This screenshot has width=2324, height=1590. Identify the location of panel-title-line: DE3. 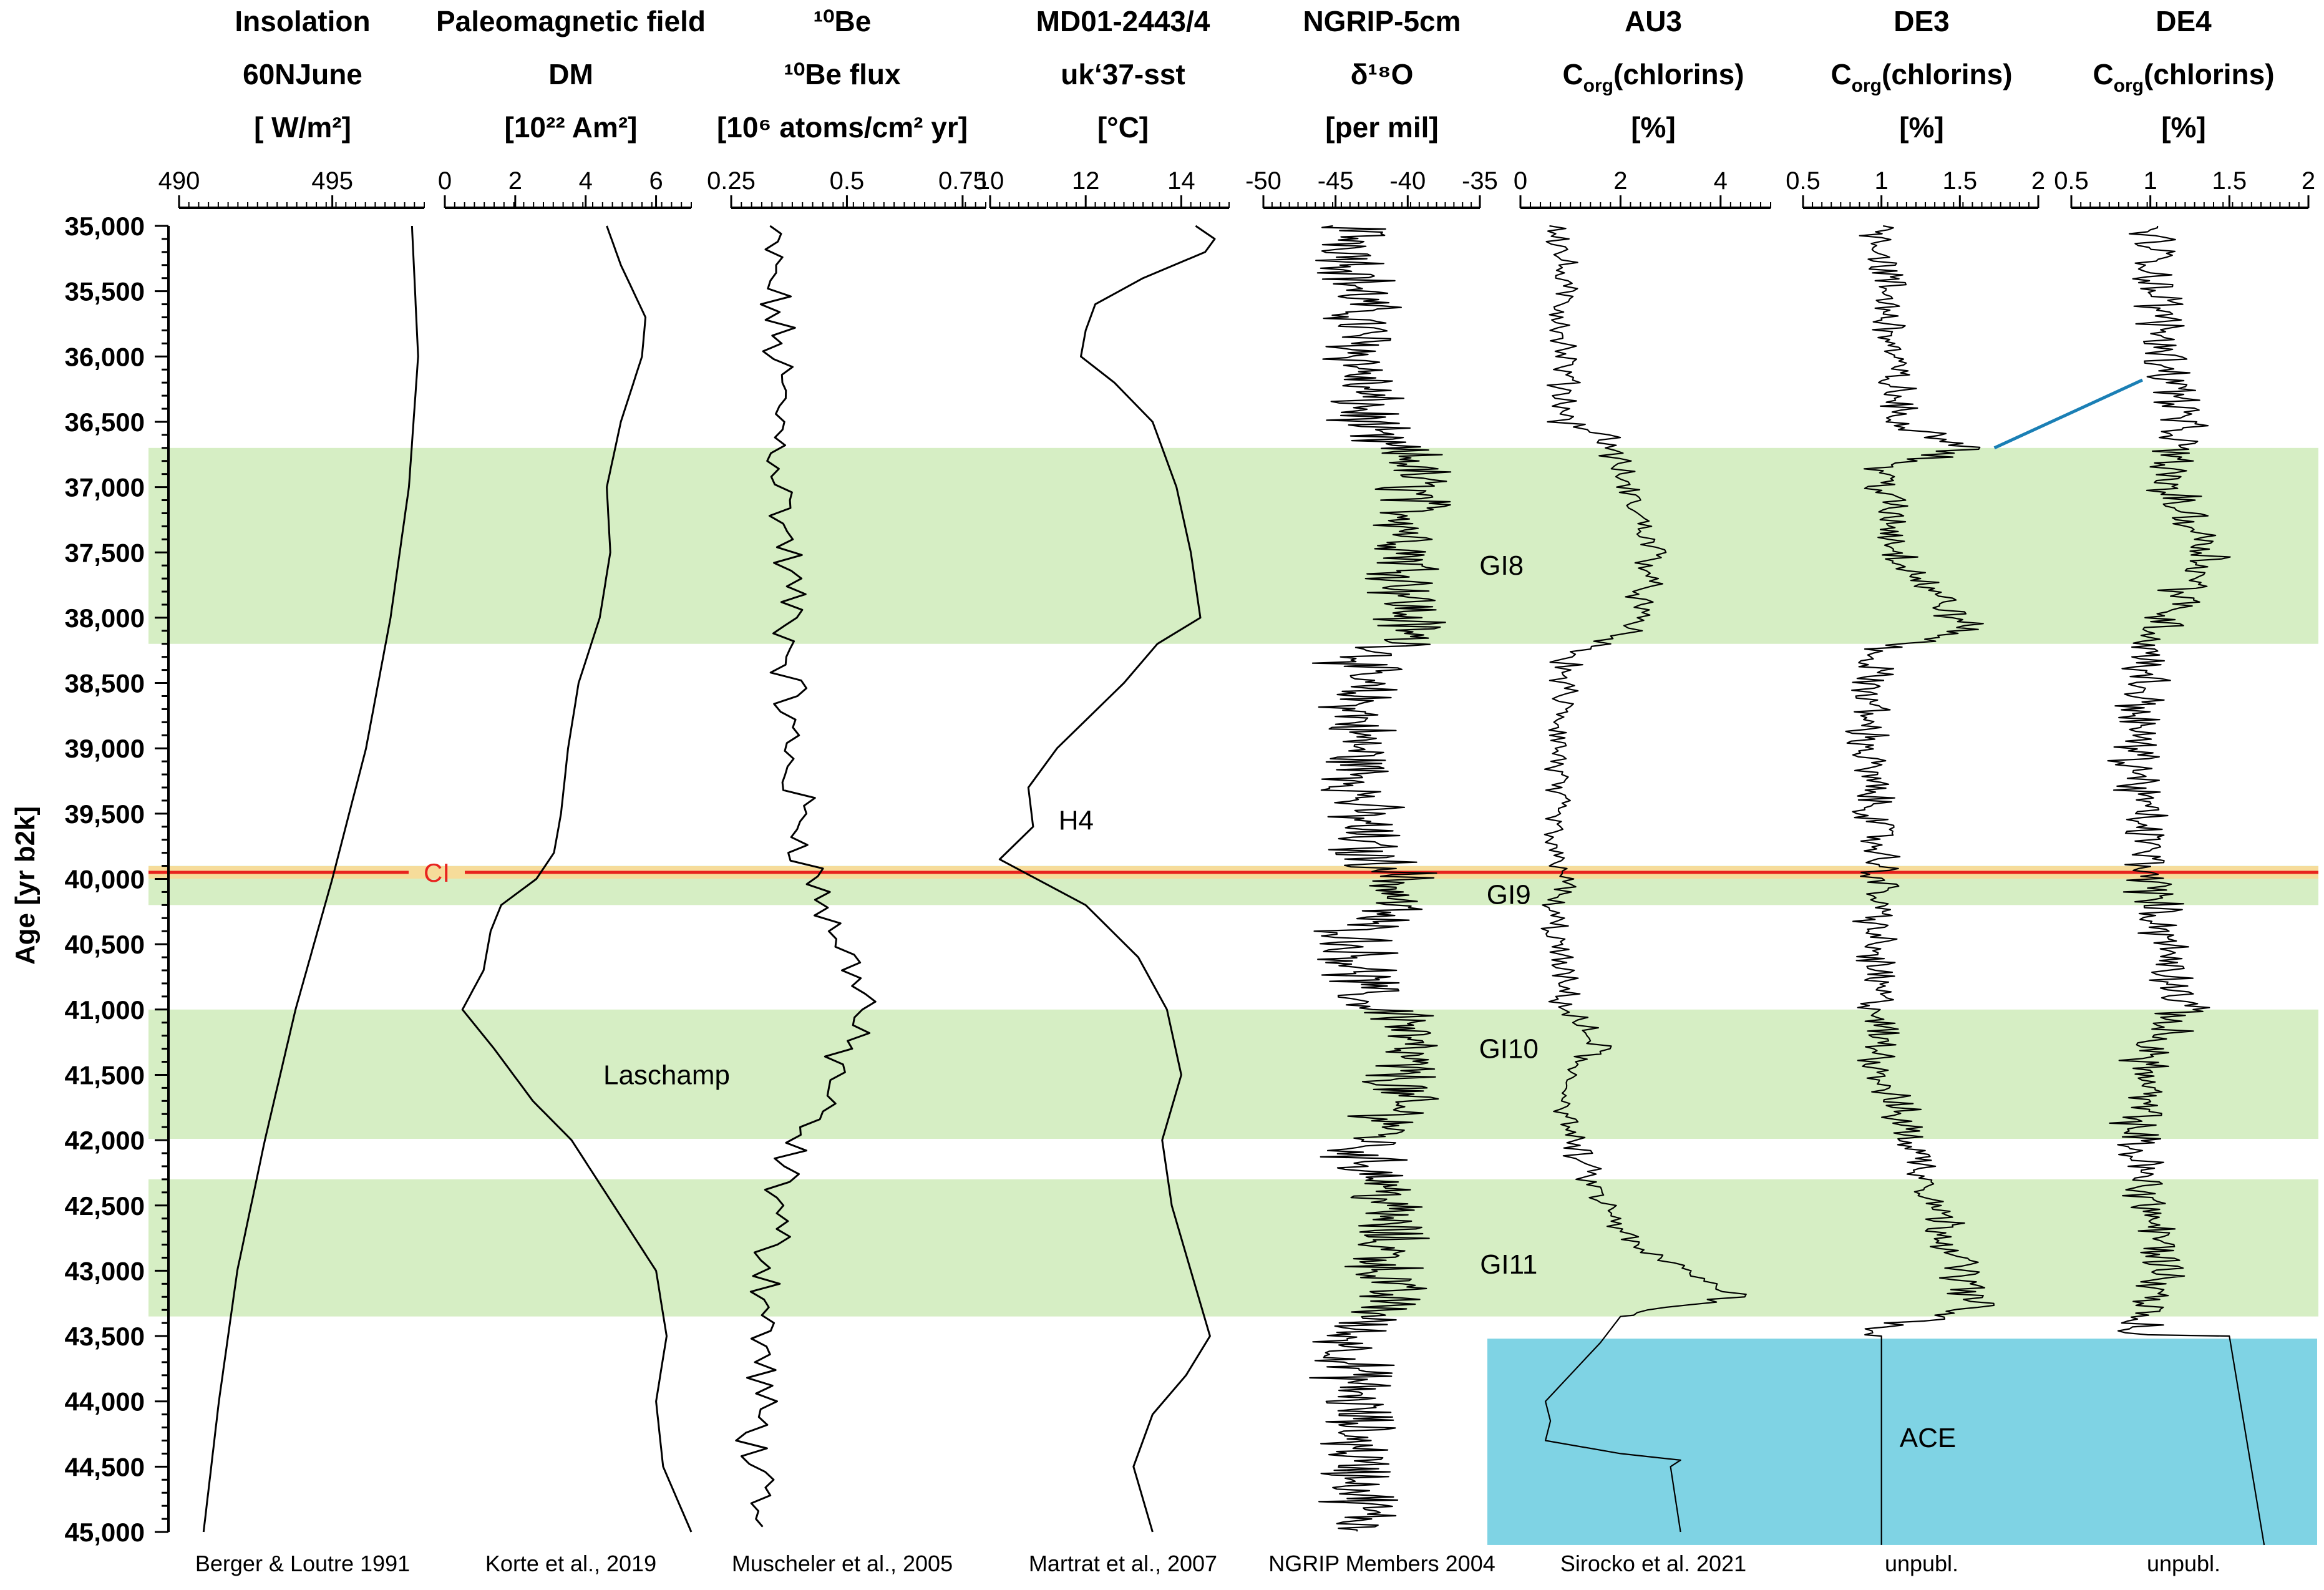
(1921, 21).